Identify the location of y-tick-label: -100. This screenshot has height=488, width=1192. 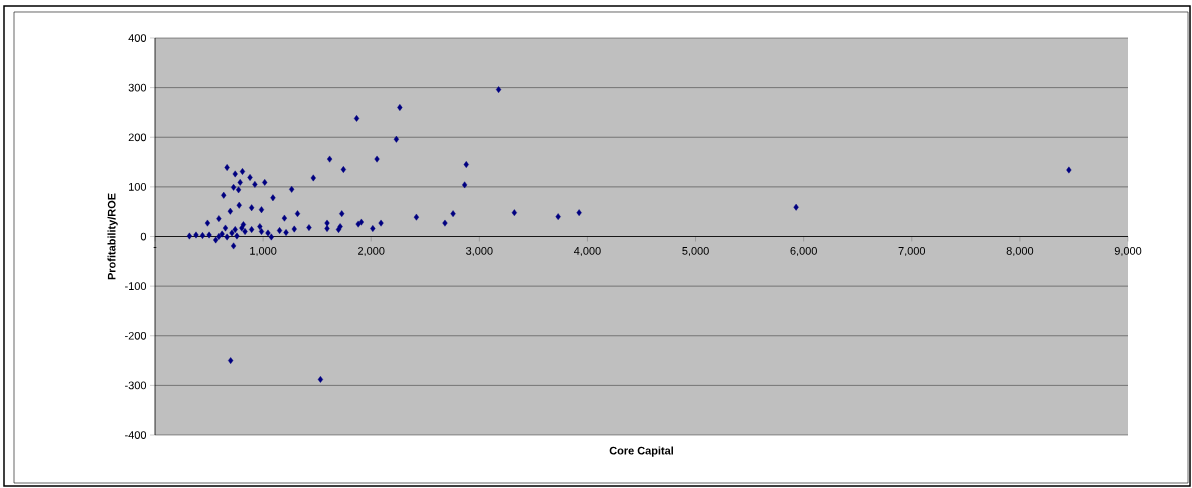
(136, 286).